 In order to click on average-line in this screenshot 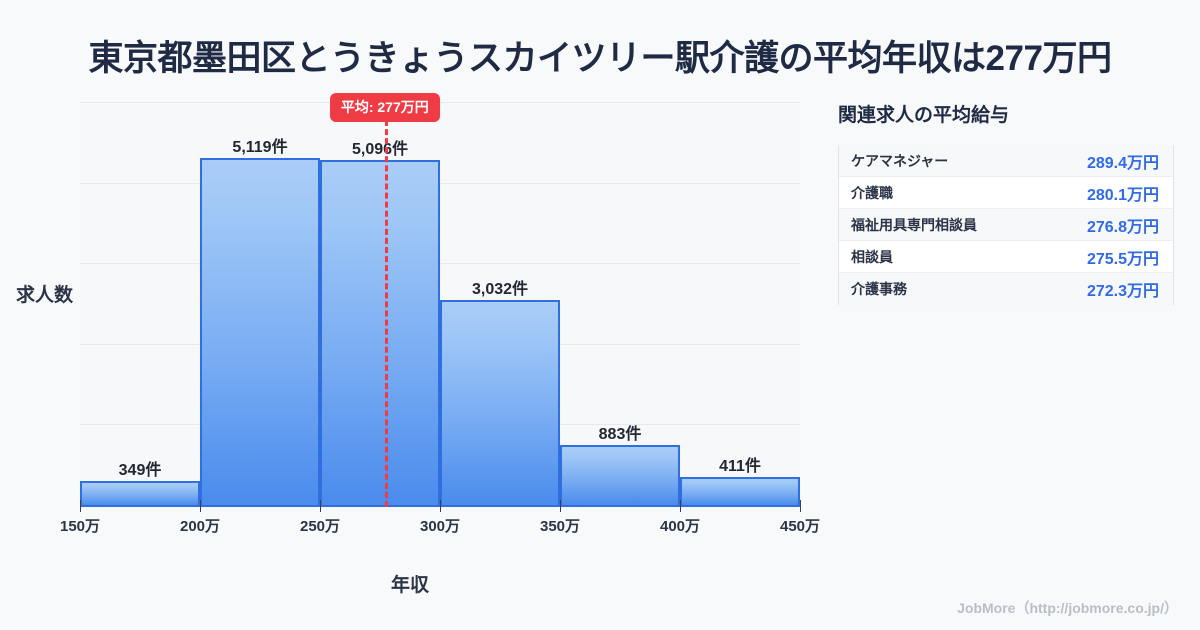, I will do `click(386, 313)`.